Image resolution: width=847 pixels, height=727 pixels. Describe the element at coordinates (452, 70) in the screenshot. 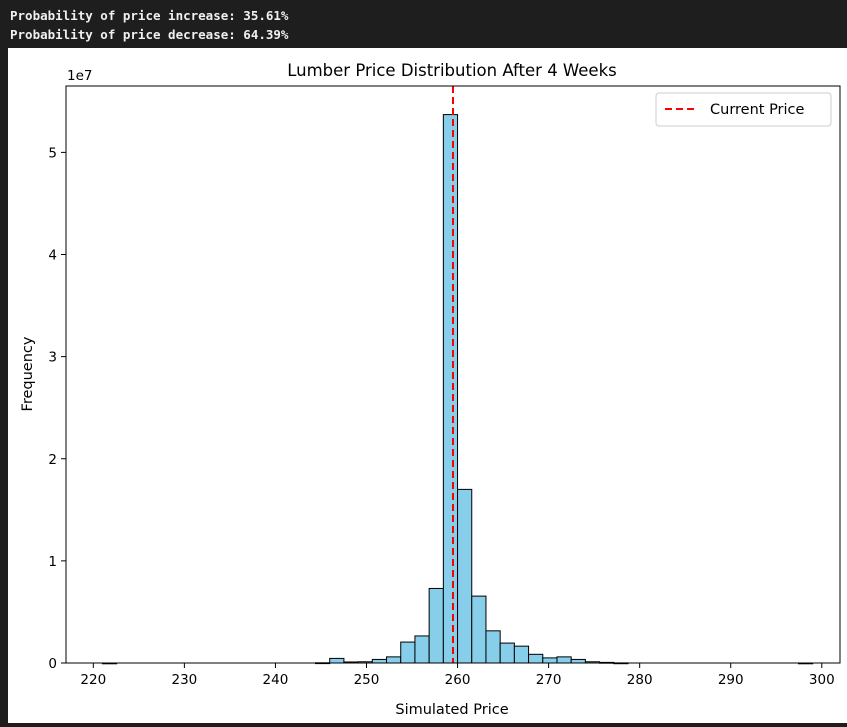

I see `chart-title: Lumber Price Distribution After 4 Weeks` at that location.